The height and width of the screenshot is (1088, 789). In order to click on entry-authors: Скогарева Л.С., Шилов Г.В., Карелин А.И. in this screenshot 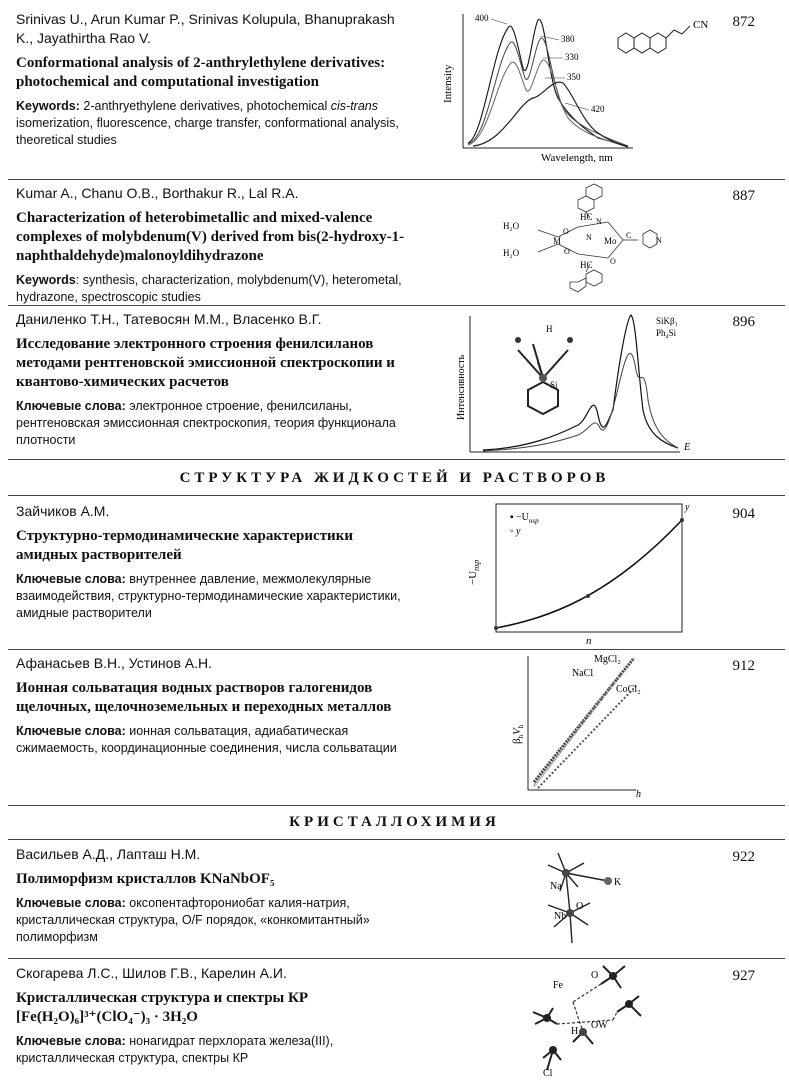, I will do `click(151, 973)`.